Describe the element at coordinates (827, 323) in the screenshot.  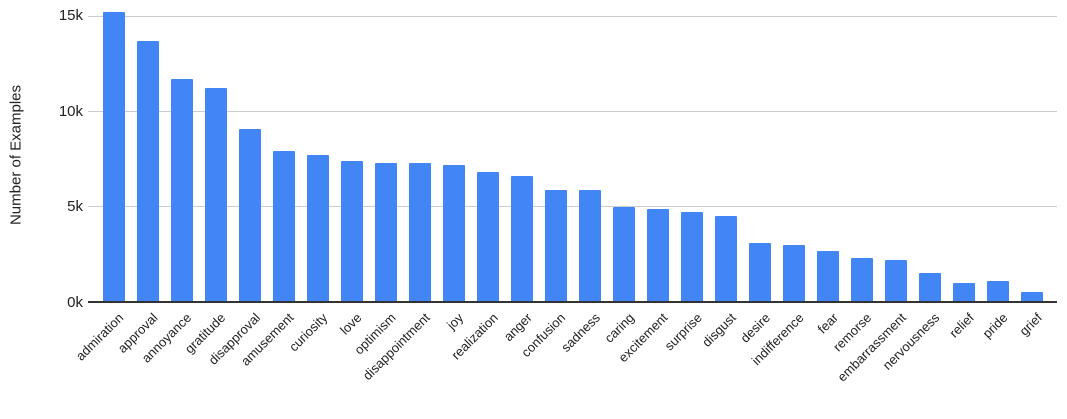
I see `x-tick-label-fear: fear` at that location.